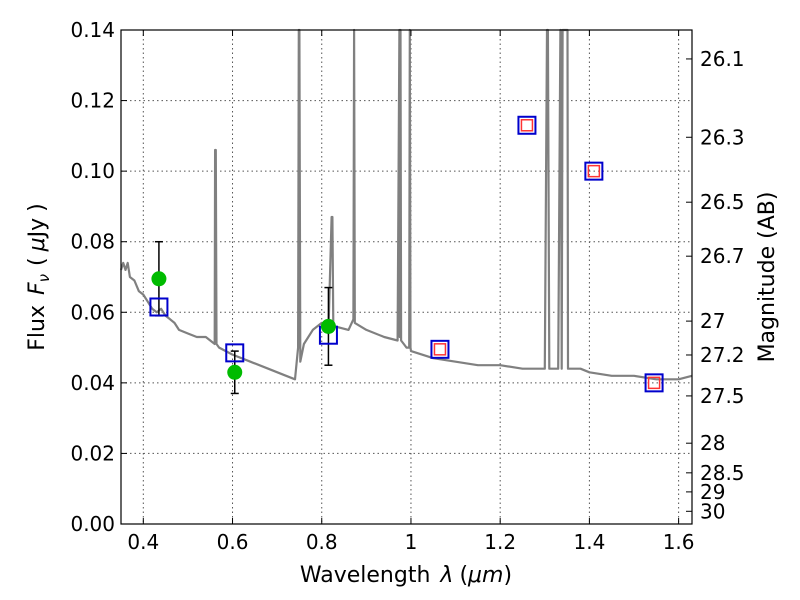 The width and height of the screenshot is (800, 600). Describe the element at coordinates (92, 312) in the screenshot. I see `y-tick-label: 0.06` at that location.